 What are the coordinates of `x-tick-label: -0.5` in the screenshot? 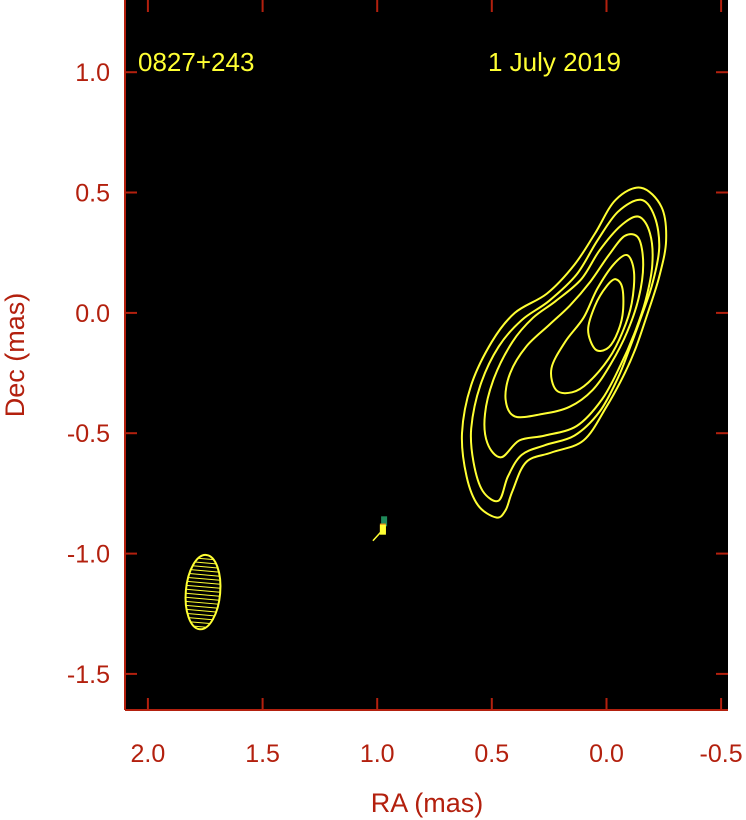 It's located at (721, 754).